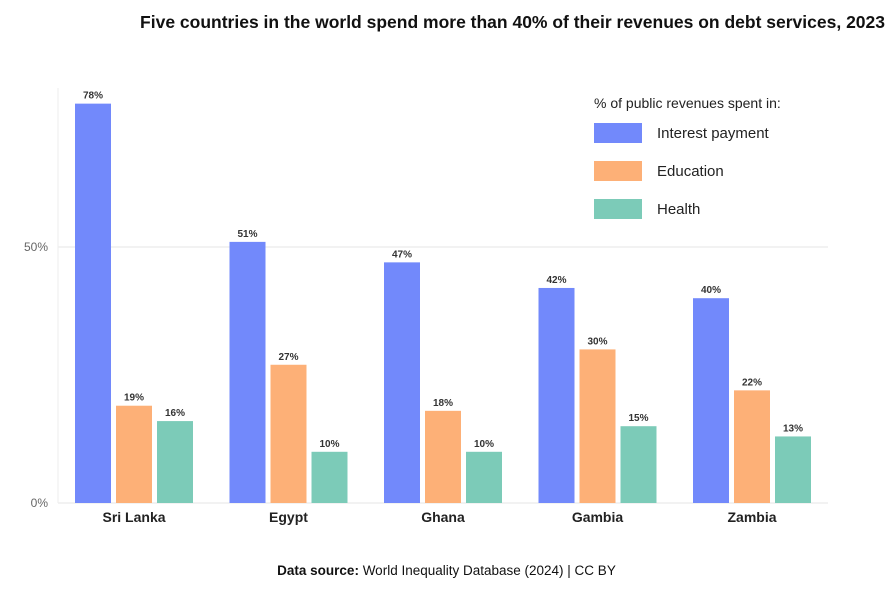 The height and width of the screenshot is (589, 893). I want to click on bar-data-label: 51%, so click(247, 234).